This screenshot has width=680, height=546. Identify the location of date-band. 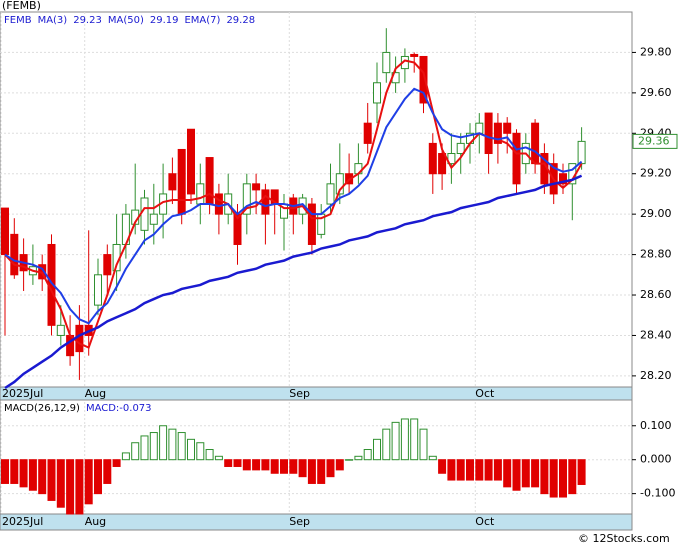
(316, 522).